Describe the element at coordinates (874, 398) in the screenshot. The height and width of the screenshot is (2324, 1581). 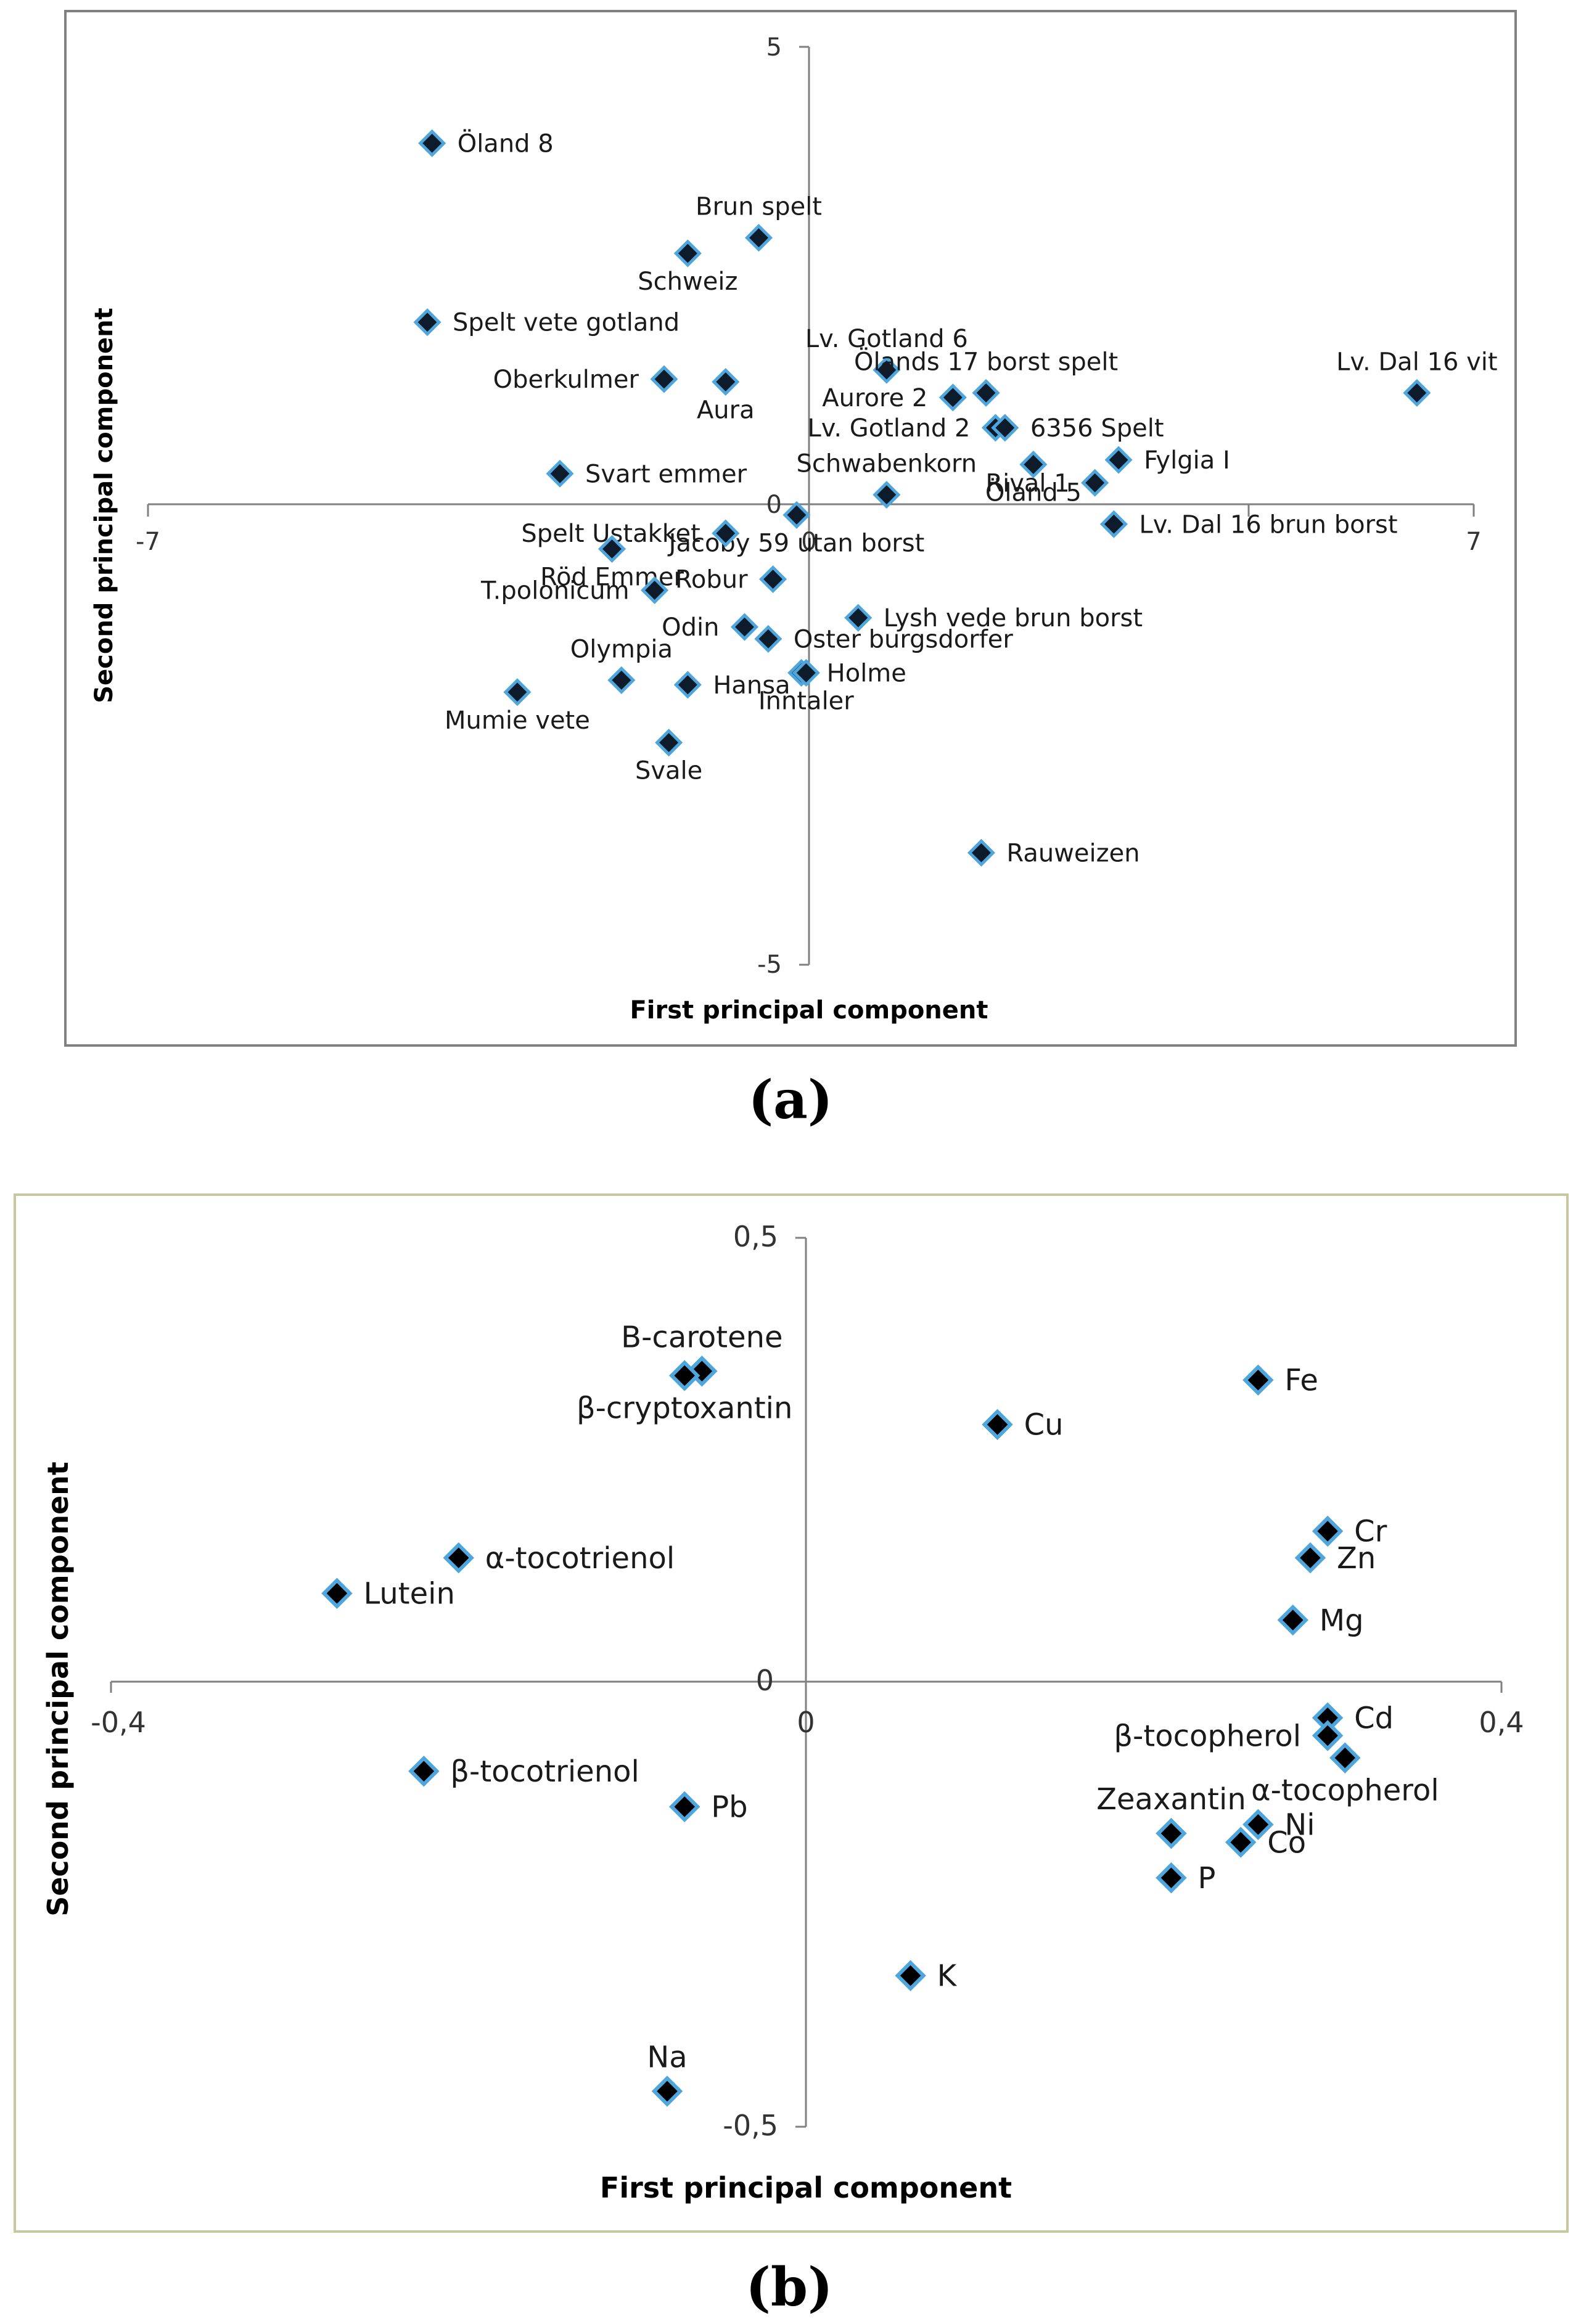
I see `data-point-label: Aurore 2` at that location.